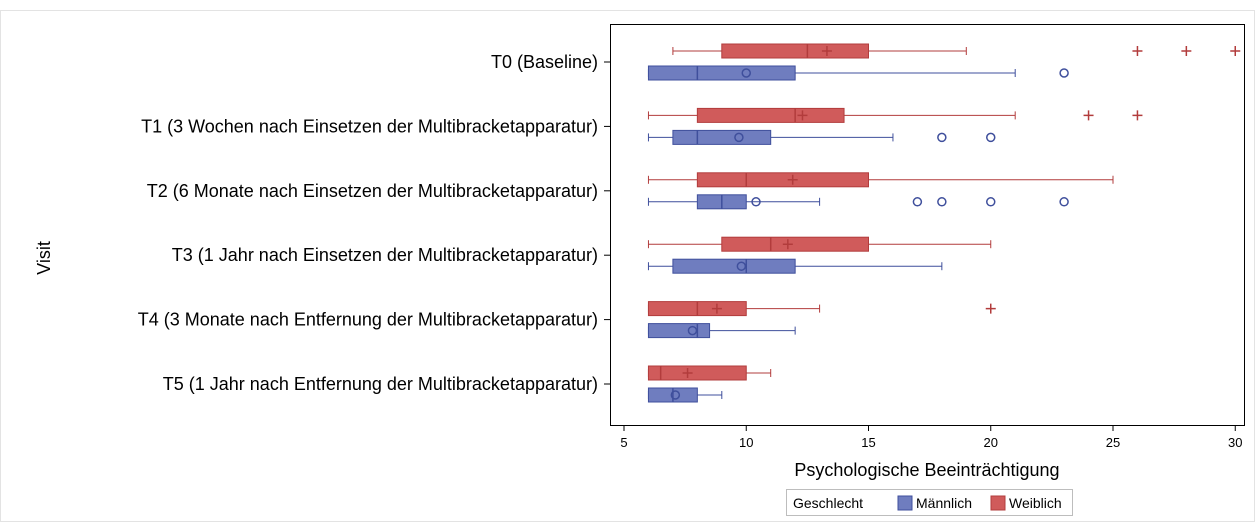 This screenshot has width=1255, height=522. I want to click on legend-swatch-weiblich, so click(998, 503).